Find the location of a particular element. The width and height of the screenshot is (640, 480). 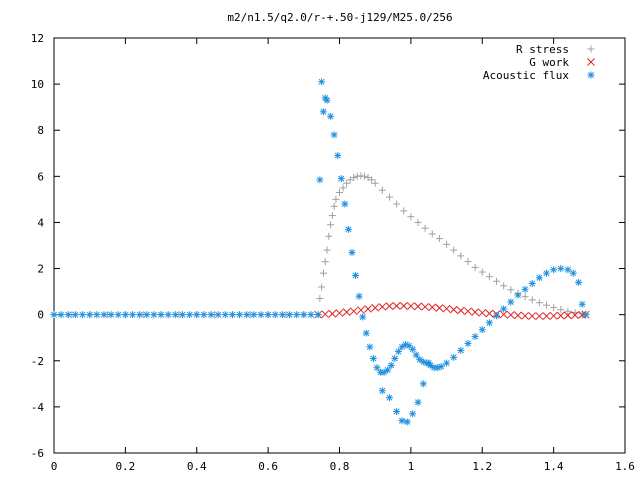

x-tick-label: 0.2 is located at coordinates (125, 466).